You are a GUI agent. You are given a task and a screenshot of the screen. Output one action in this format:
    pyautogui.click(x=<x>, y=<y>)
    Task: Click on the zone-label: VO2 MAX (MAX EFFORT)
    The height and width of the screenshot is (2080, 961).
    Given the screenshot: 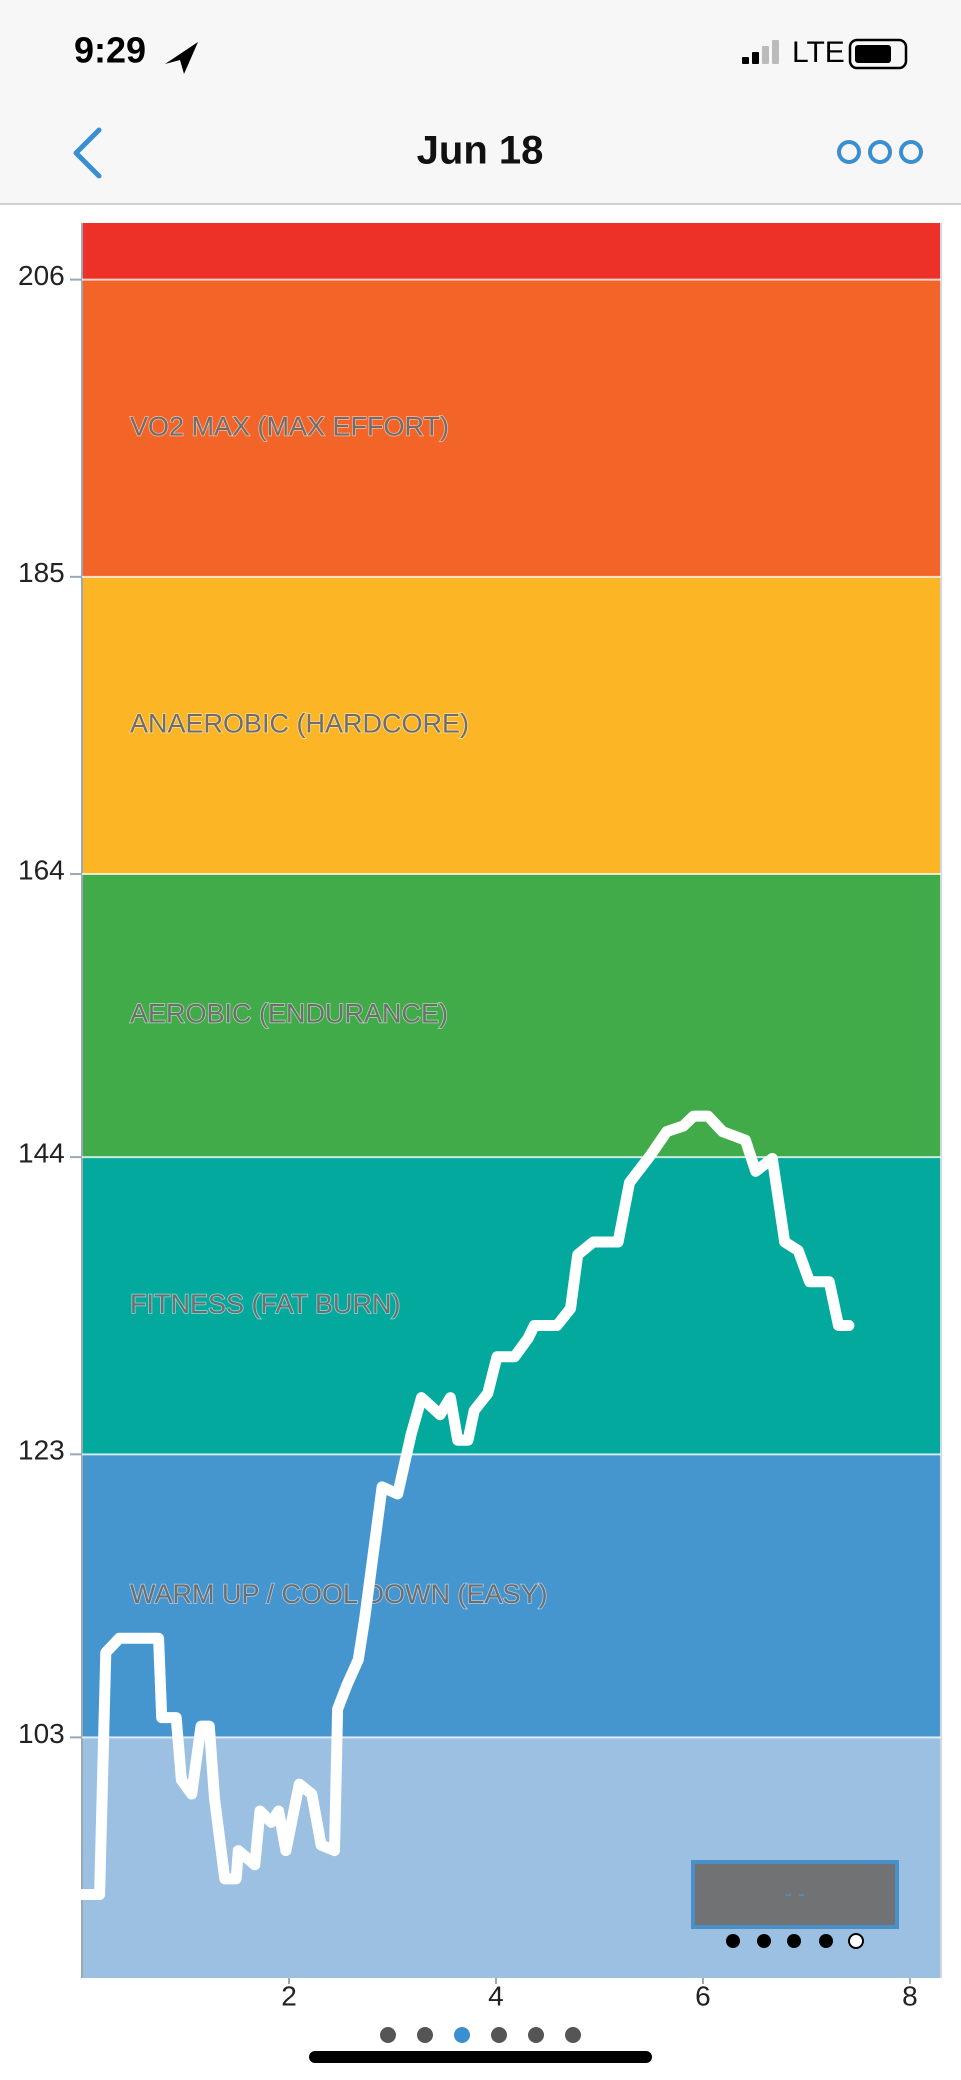 What is the action you would take?
    pyautogui.click(x=289, y=426)
    